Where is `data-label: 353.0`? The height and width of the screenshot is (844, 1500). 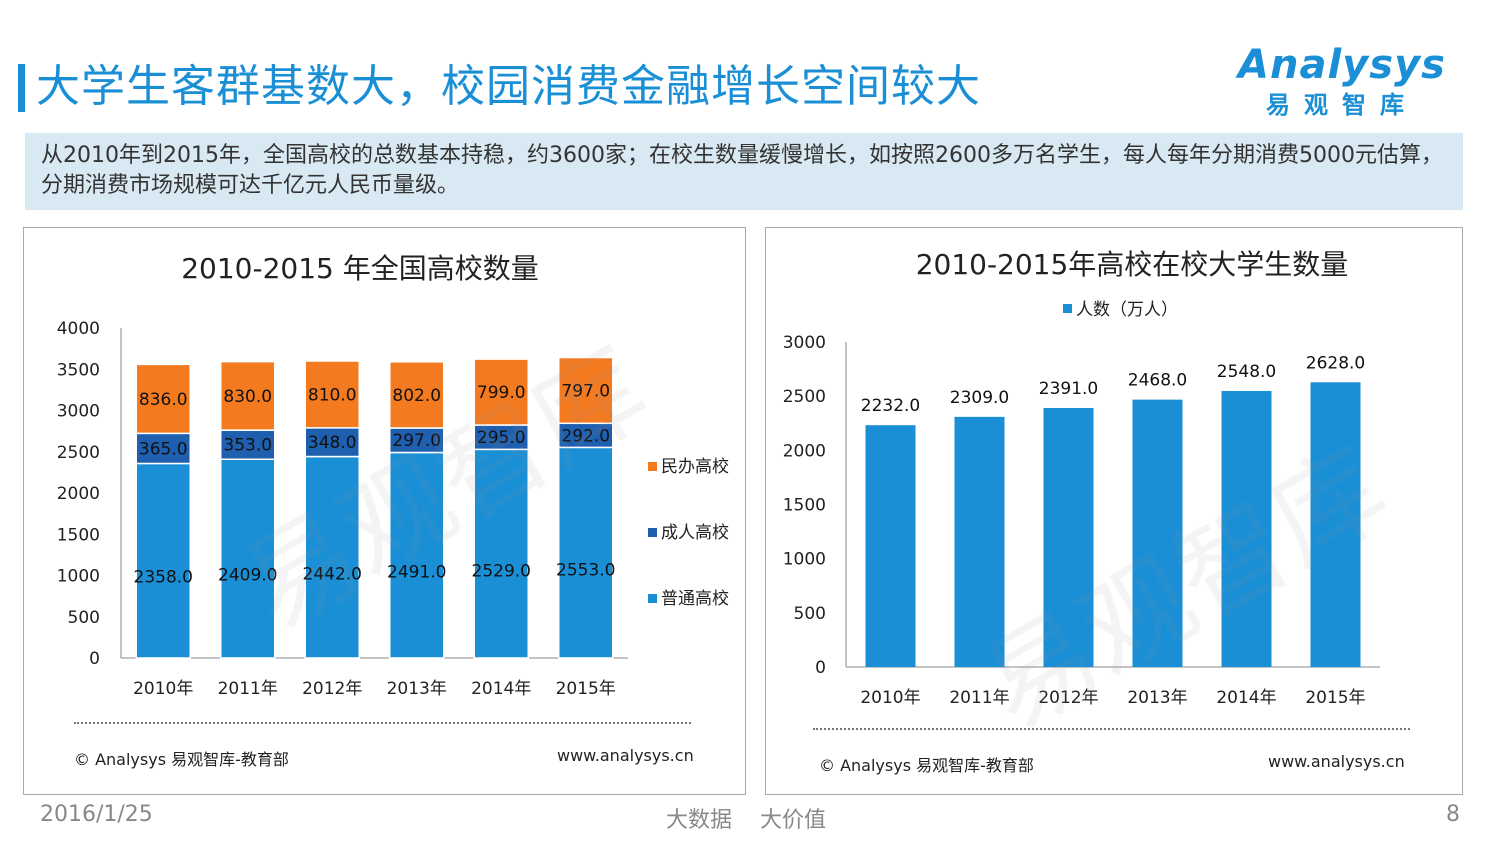
data-label: 353.0 is located at coordinates (247, 446).